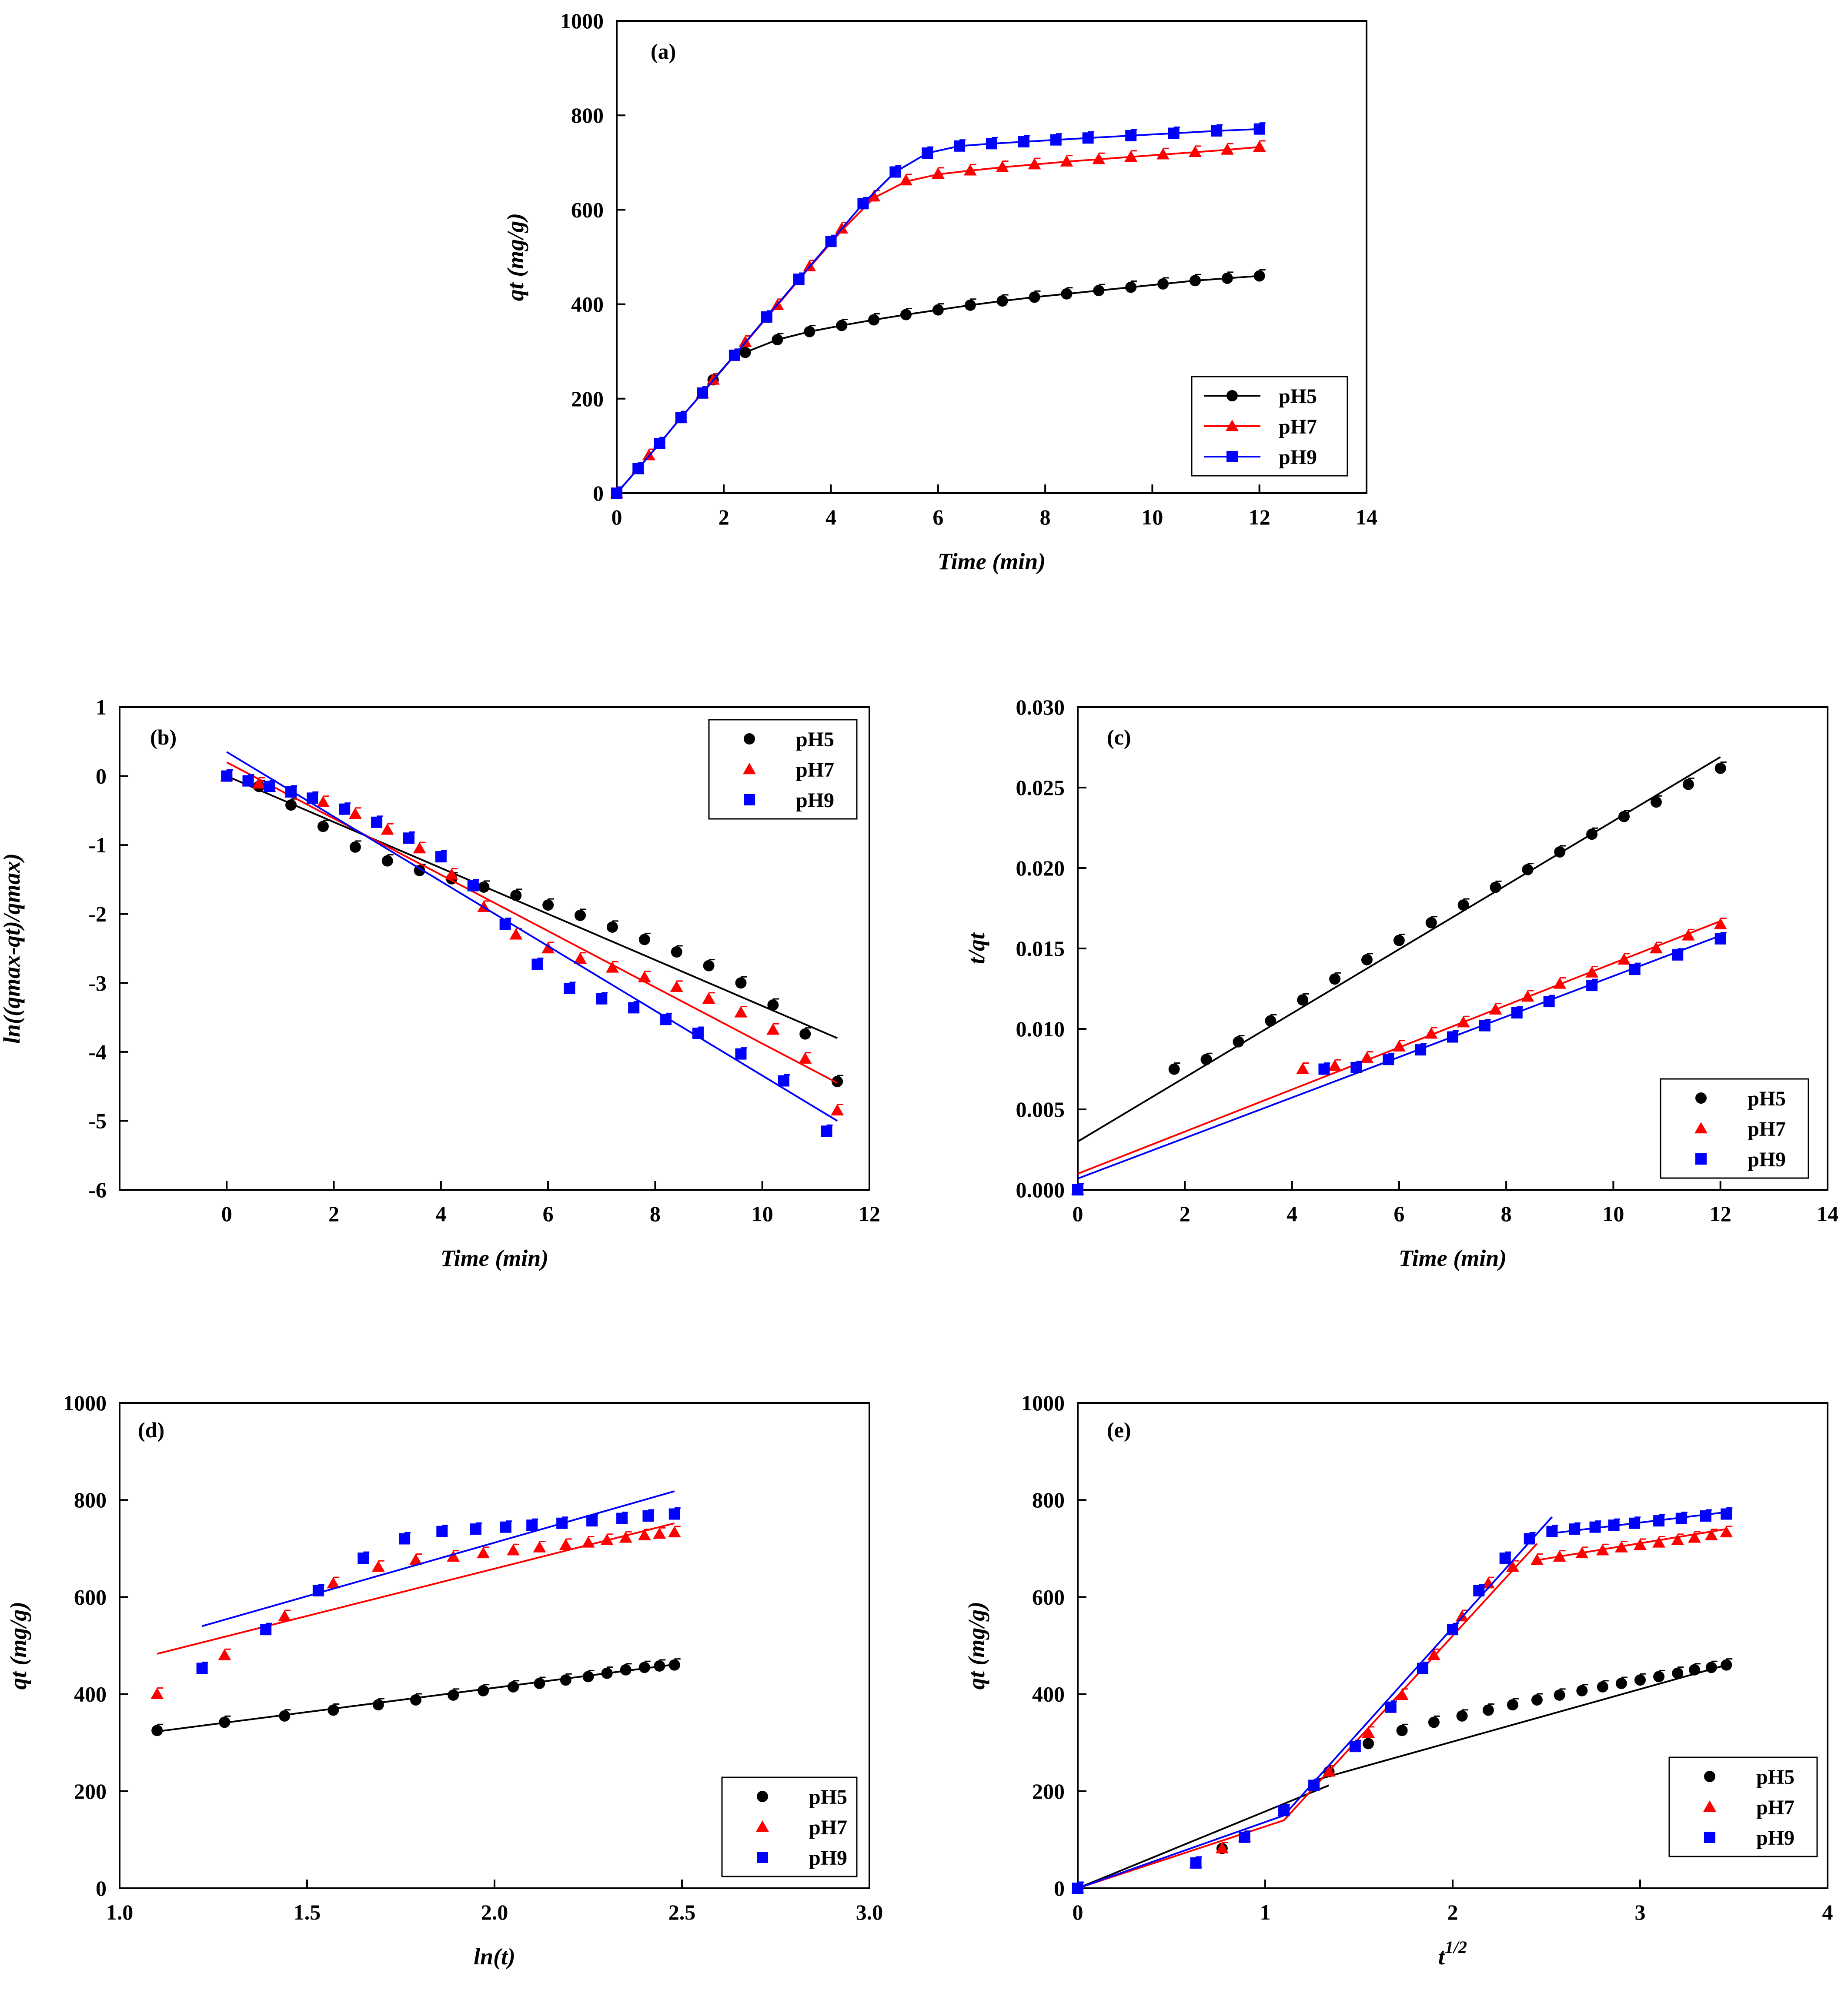  Describe the element at coordinates (1040, 1029) in the screenshot. I see `panel-c-ytick-label: 0.010` at that location.